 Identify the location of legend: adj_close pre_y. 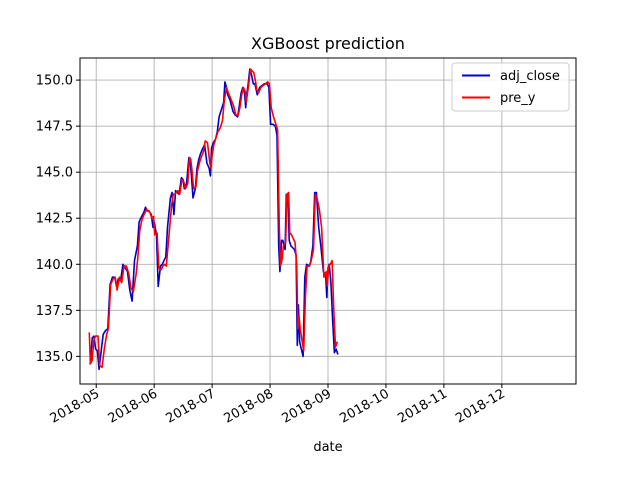
(510, 87).